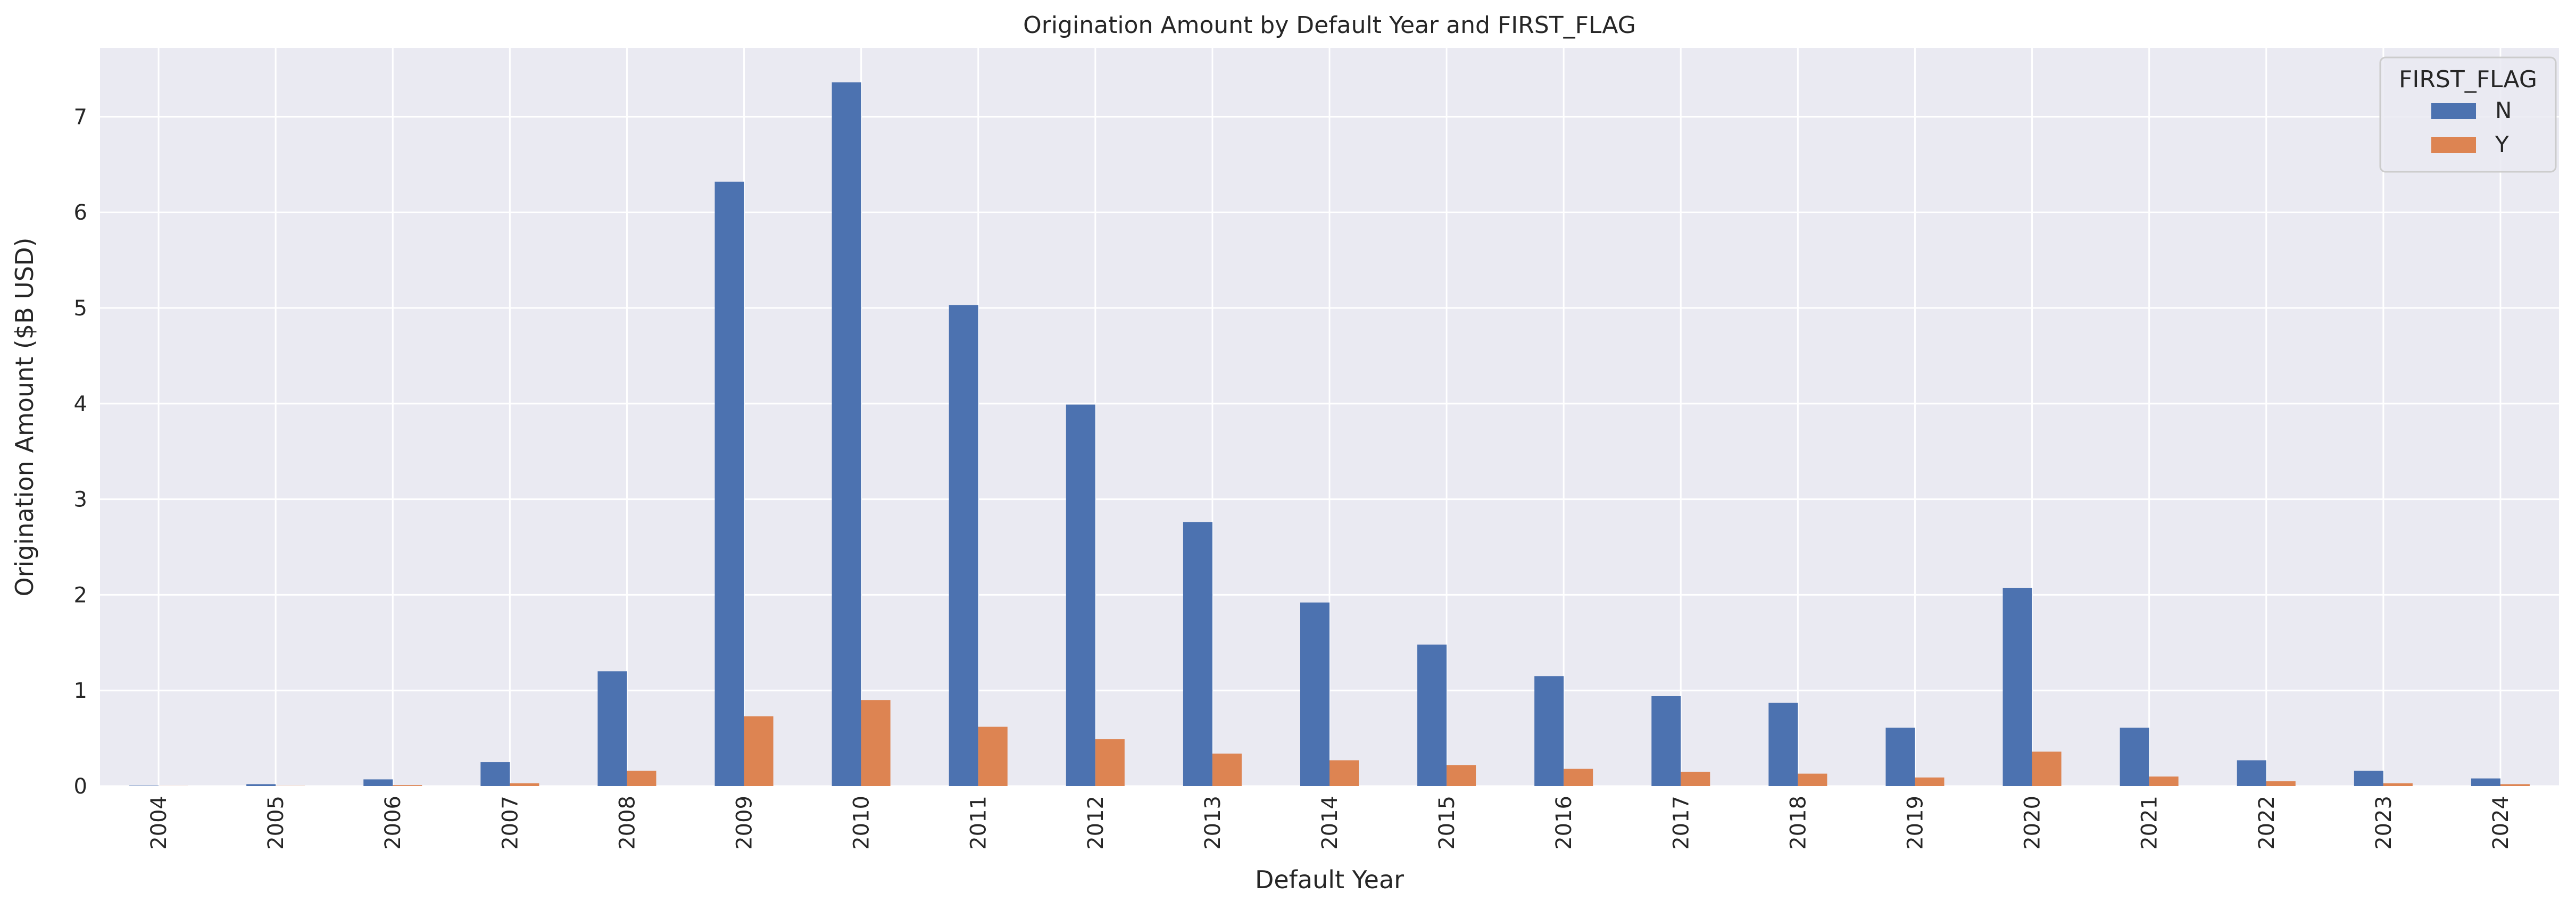 This screenshot has width=2576, height=910. Describe the element at coordinates (2501, 823) in the screenshot. I see `x-tick-label: 2024` at that location.